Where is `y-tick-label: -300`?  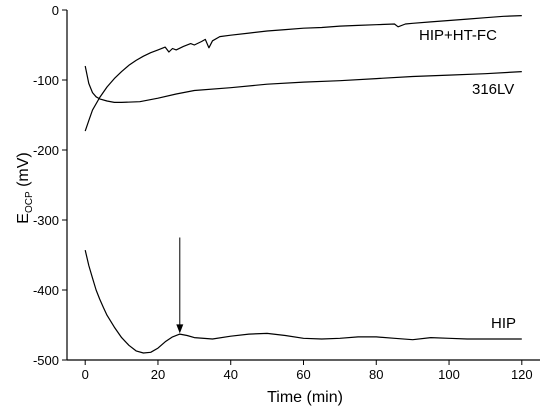 y-tick-label: -300 is located at coordinates (46, 220).